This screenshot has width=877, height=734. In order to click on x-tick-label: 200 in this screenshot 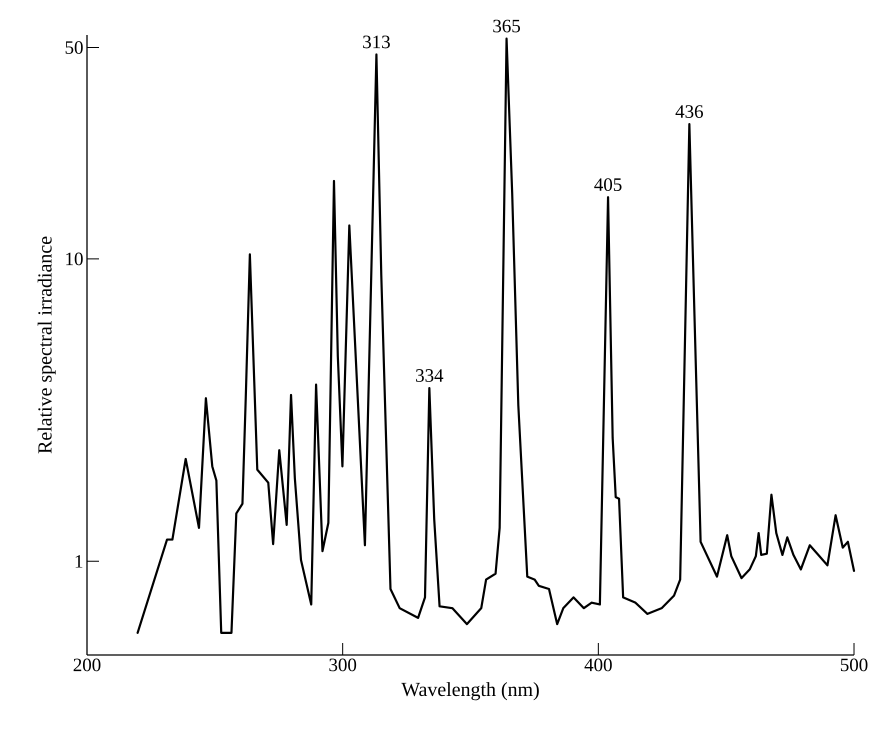, I will do `click(87, 665)`.